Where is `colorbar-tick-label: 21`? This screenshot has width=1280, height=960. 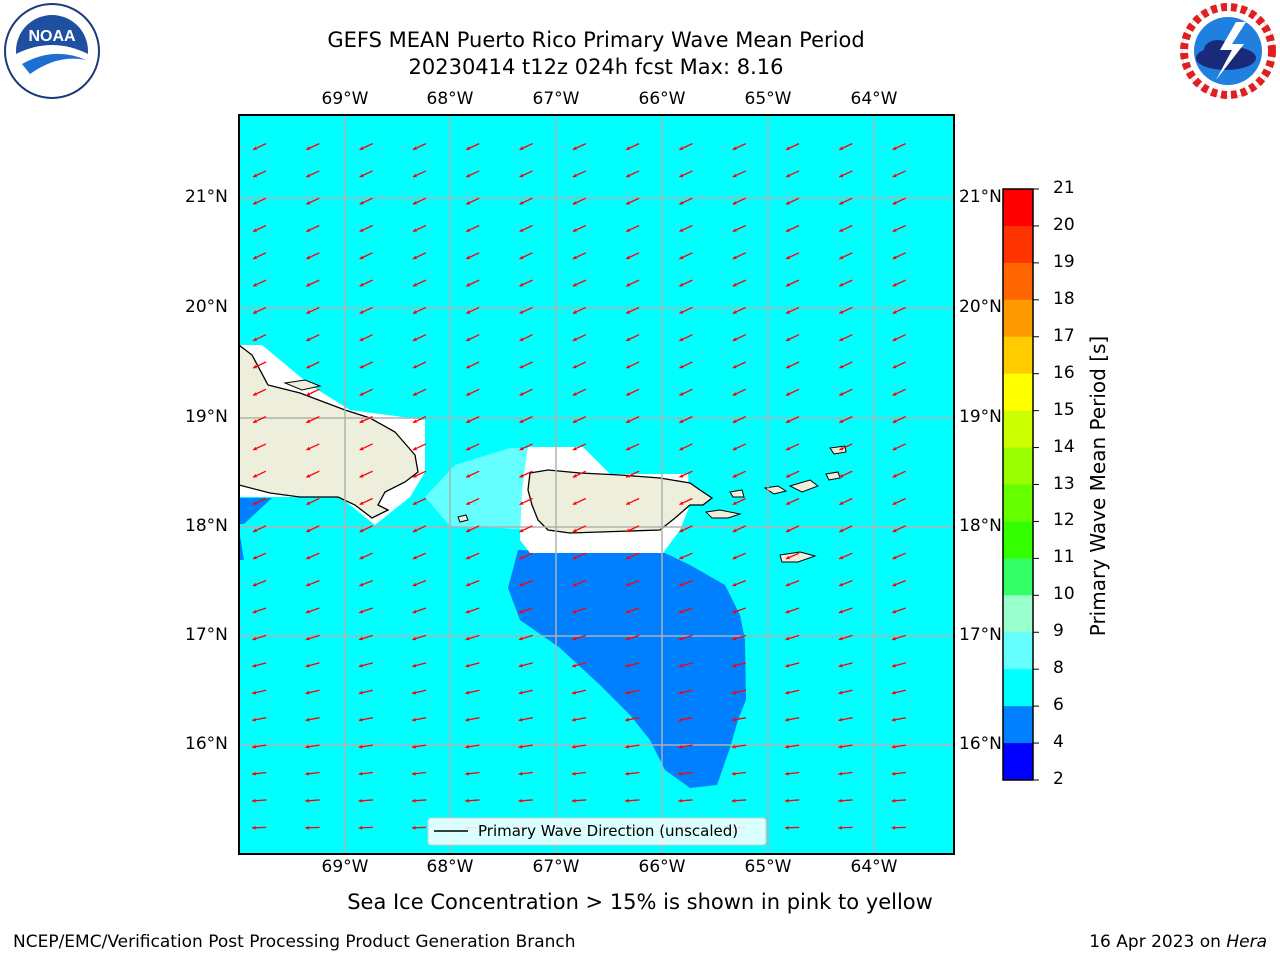
colorbar-tick-label: 21 is located at coordinates (1064, 188).